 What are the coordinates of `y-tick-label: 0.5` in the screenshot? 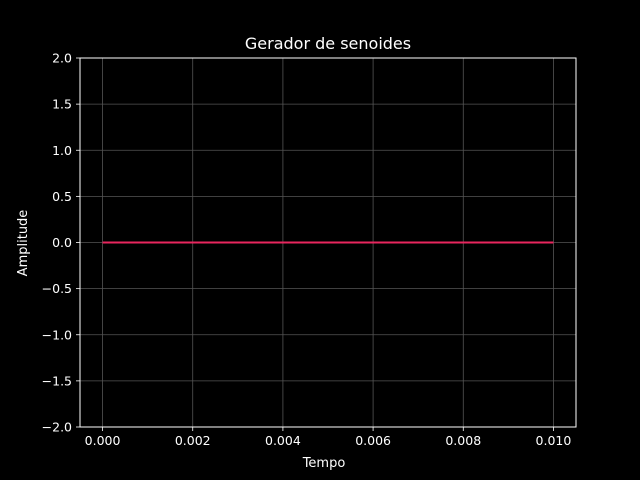 It's located at (62, 196).